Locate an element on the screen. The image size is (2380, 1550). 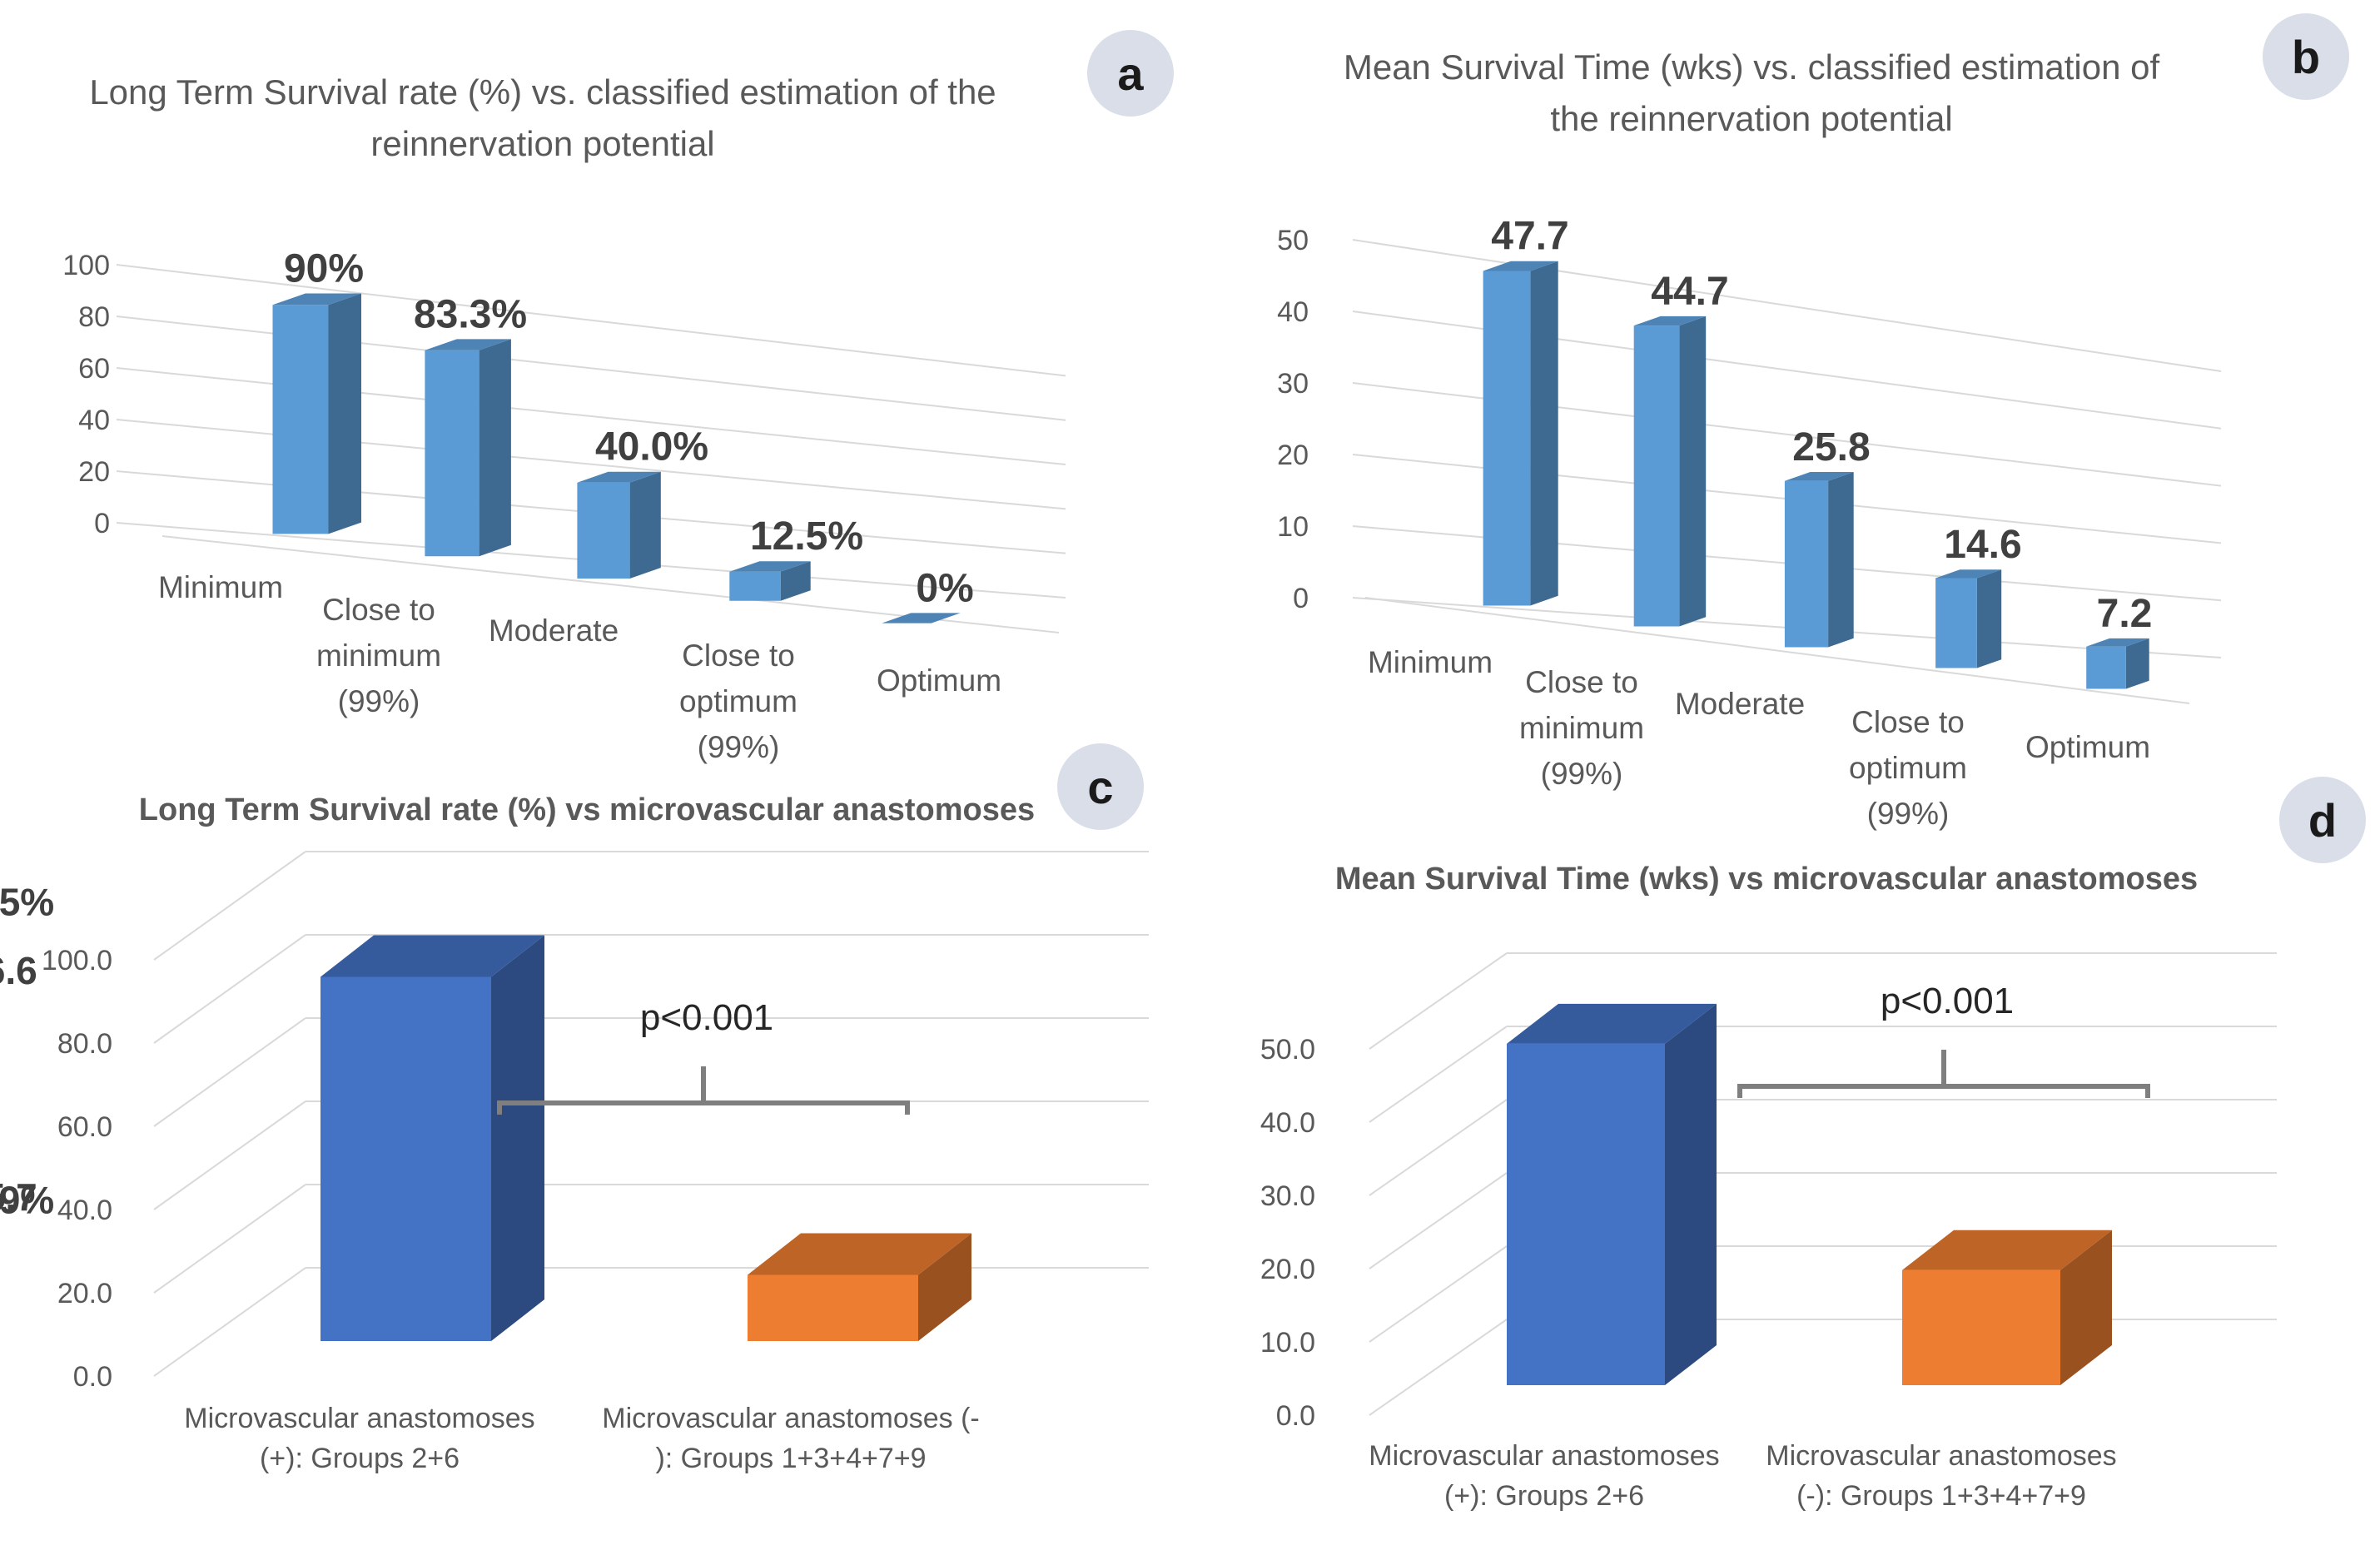
chart-a-data-label: 0% is located at coordinates (944, 588).